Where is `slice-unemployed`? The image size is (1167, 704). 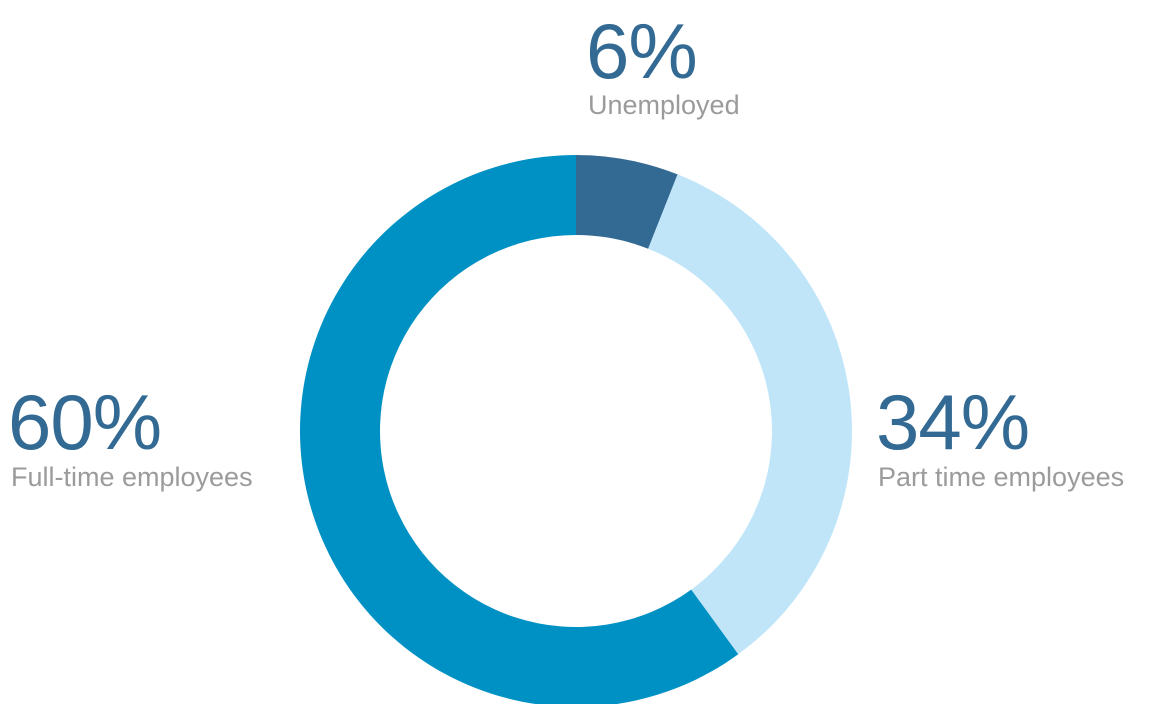
slice-unemployed is located at coordinates (627, 202).